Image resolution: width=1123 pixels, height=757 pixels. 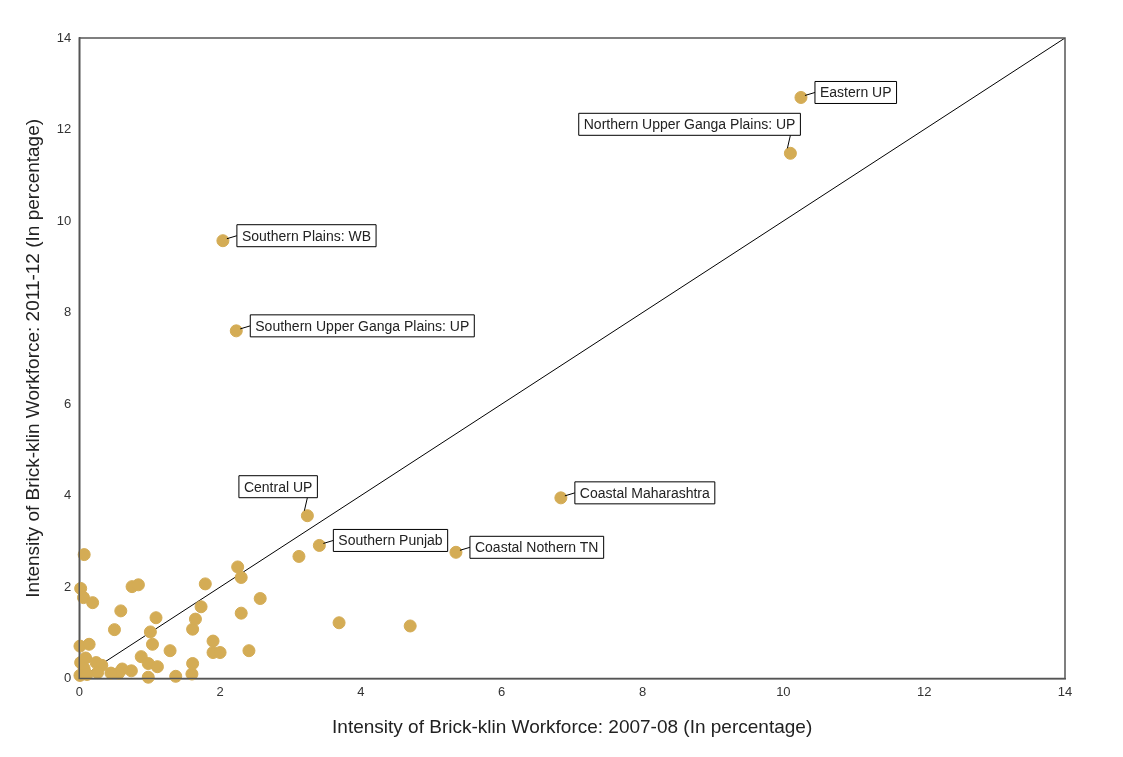 I want to click on y-tick-label: 4, so click(x=68, y=495).